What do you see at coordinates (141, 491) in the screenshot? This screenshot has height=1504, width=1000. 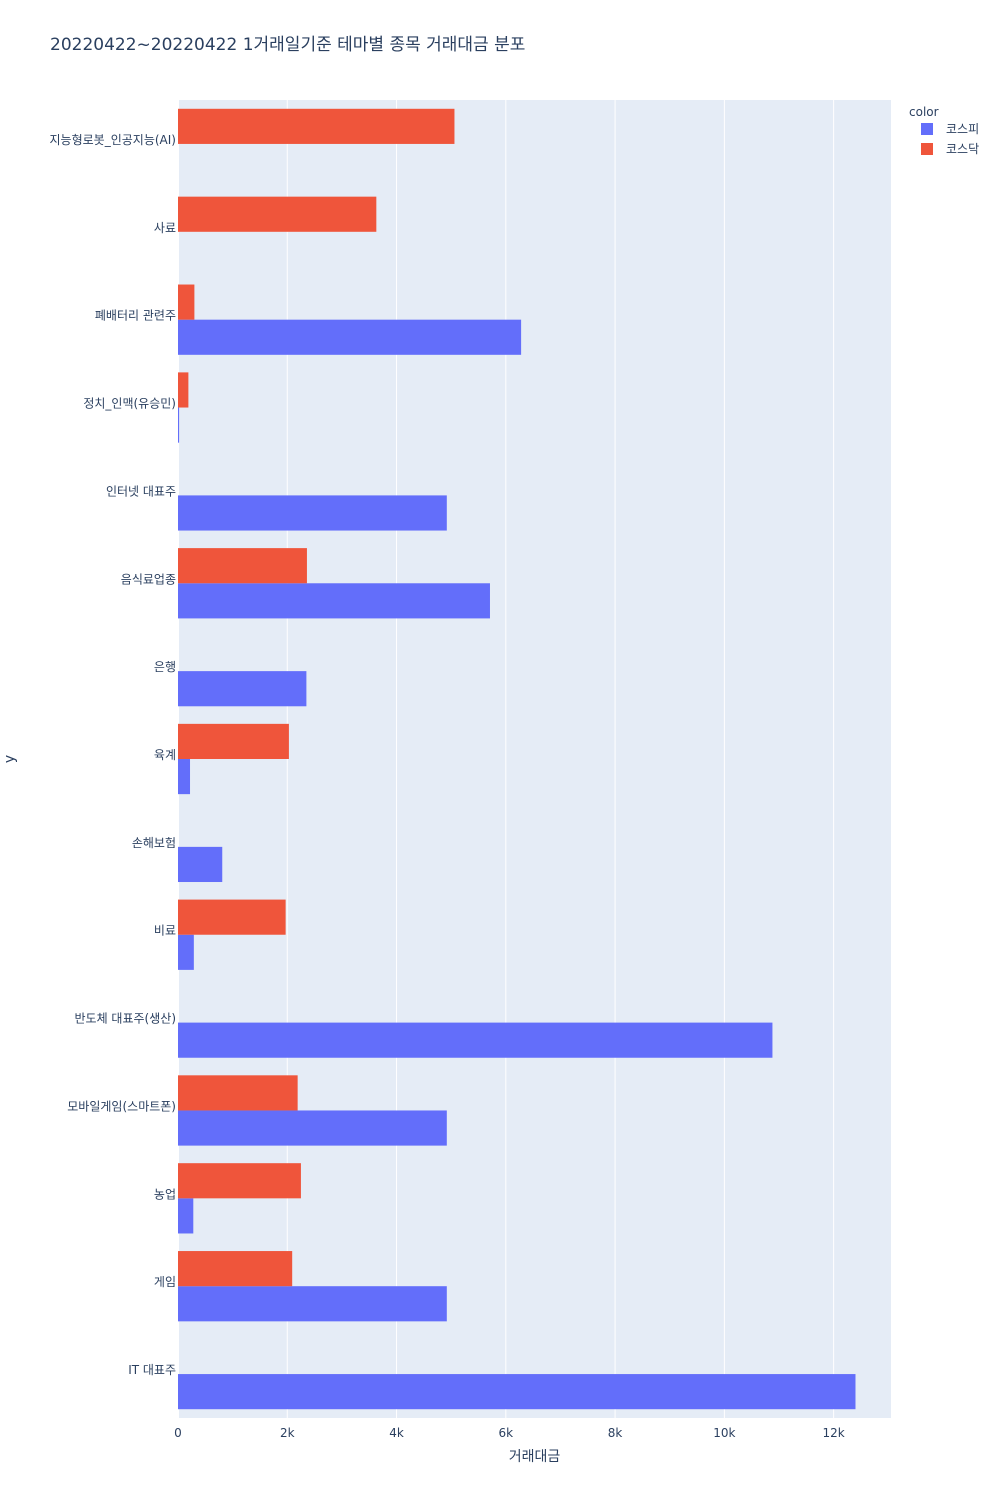 I see `y-tick-label: 인터넷 대표주` at bounding box center [141, 491].